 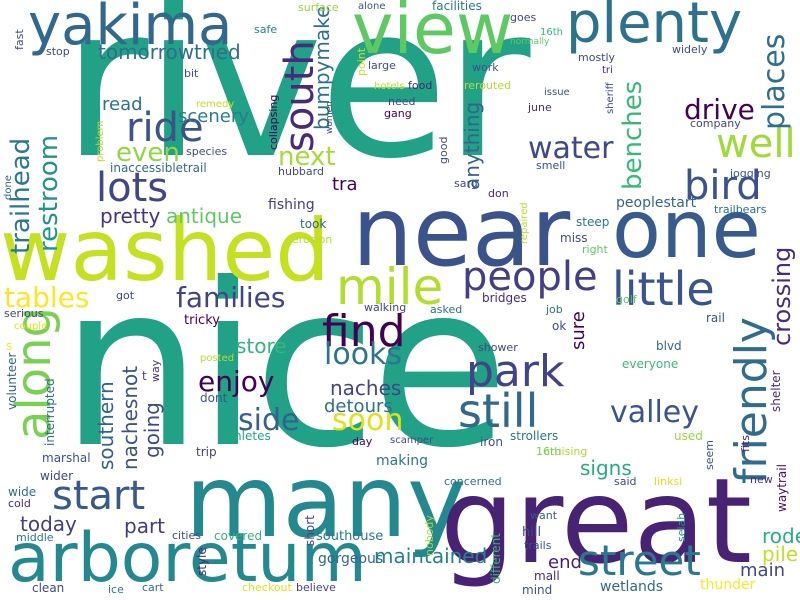 What do you see at coordinates (491, 442) in the screenshot?
I see `word-iron: iron` at bounding box center [491, 442].